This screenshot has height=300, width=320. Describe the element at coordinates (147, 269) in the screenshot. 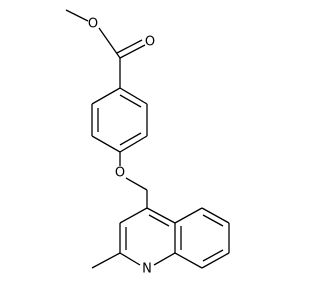

I see `atom-label: N` at that location.